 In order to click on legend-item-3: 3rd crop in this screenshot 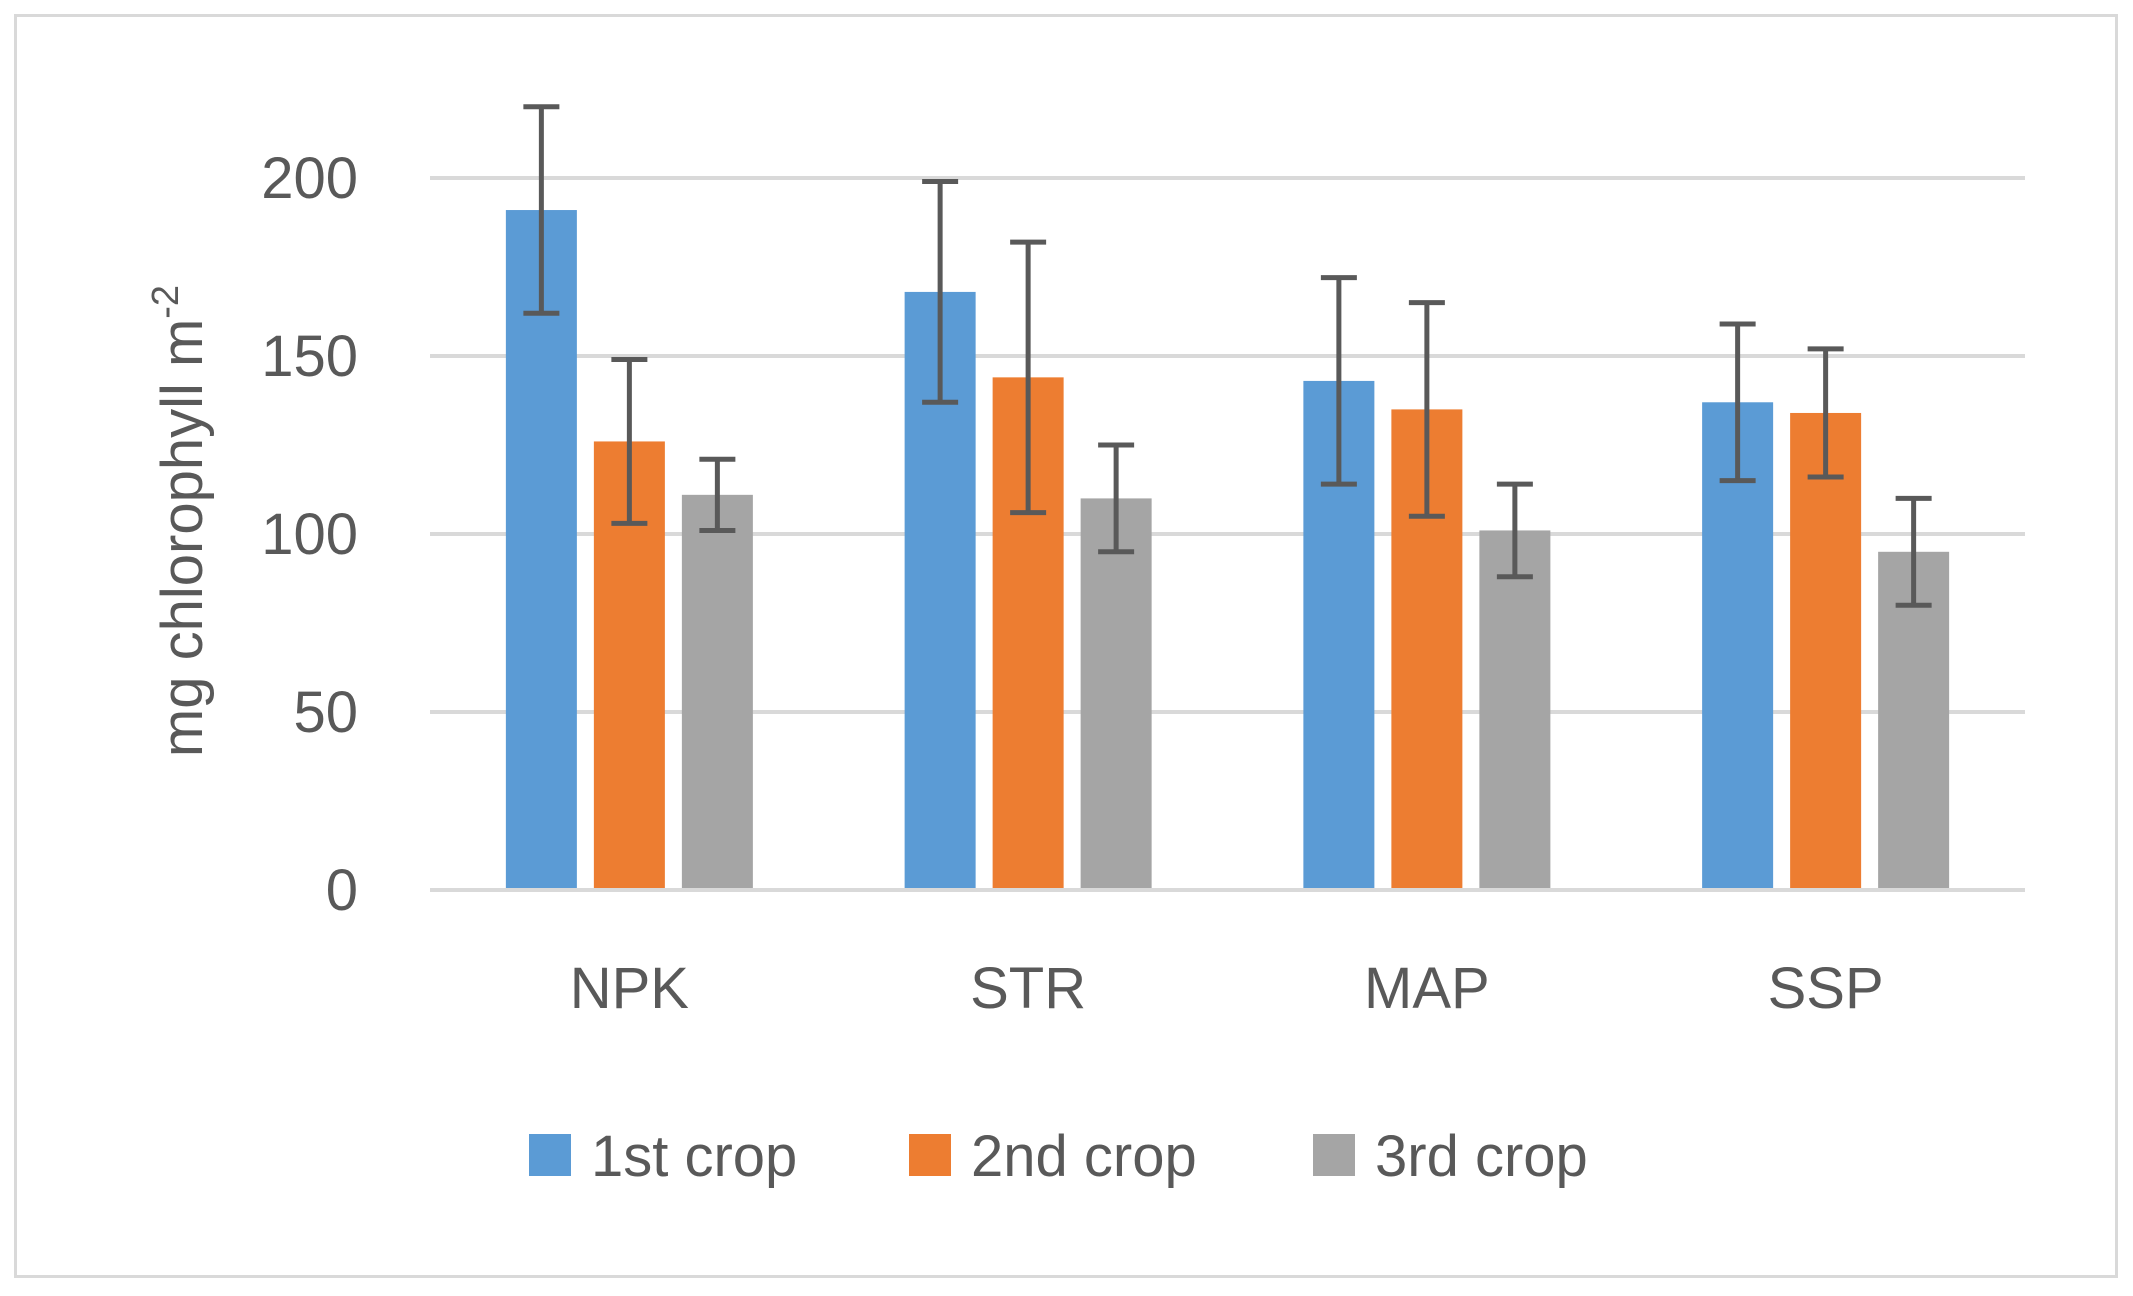, I will do `click(1450, 1156)`.